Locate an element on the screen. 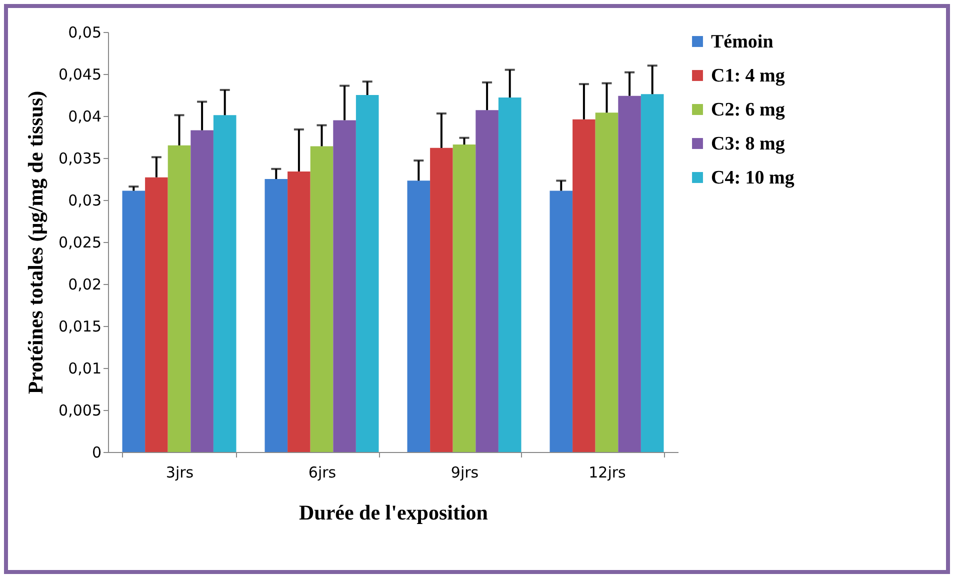  x-tick-label: 9jrs is located at coordinates (464, 473).